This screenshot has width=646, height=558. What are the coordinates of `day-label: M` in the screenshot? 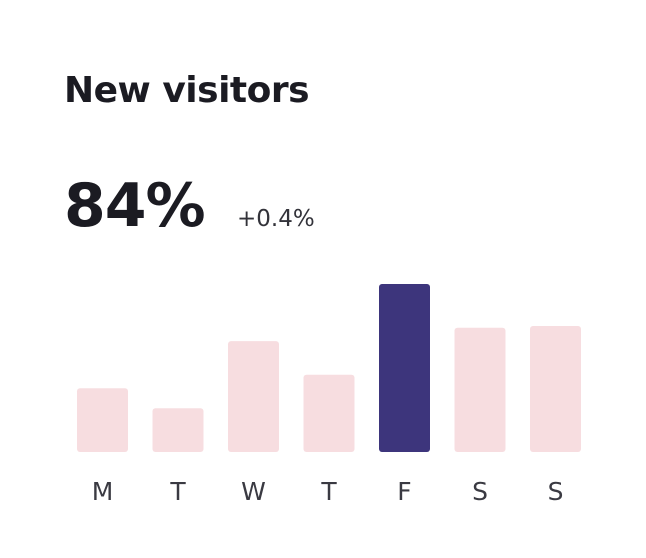 It's located at (103, 491).